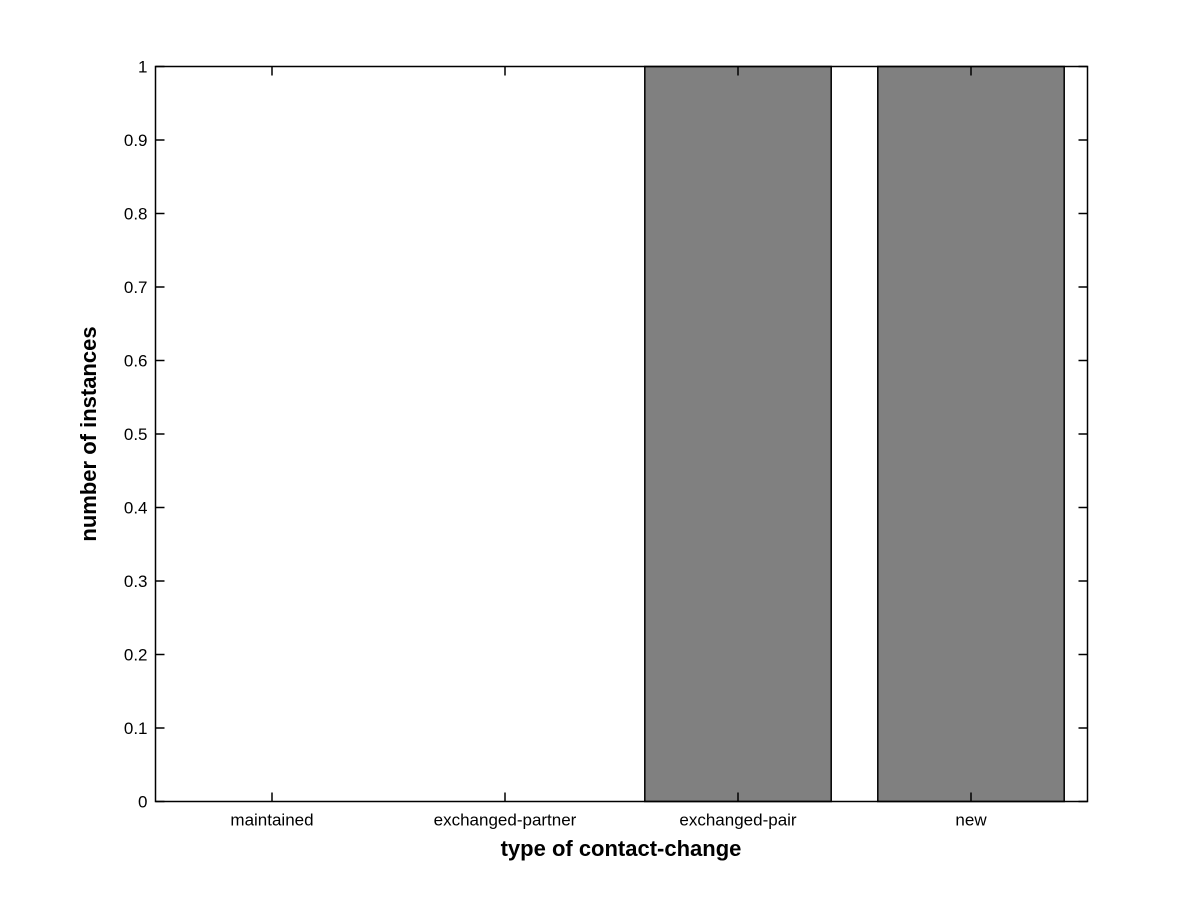 The width and height of the screenshot is (1201, 901). What do you see at coordinates (271, 820) in the screenshot?
I see `x-tick-label: maintained` at bounding box center [271, 820].